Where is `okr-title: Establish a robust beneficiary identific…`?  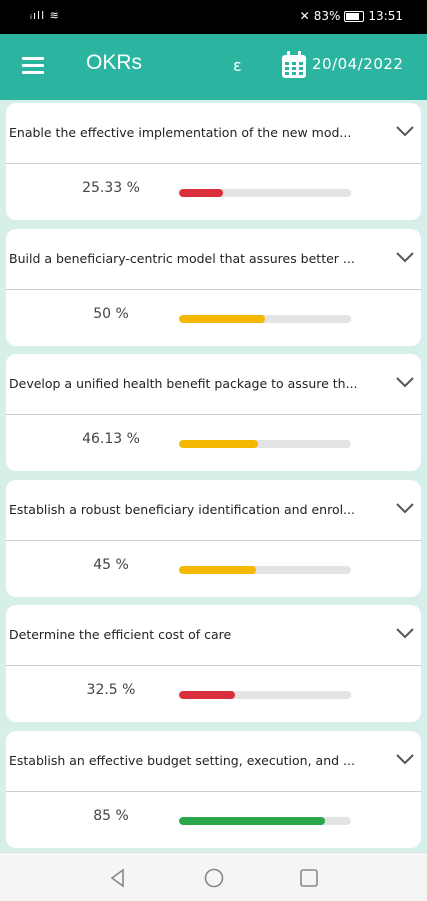
okr-title: Establish a robust beneficiary identific… is located at coordinates (182, 509).